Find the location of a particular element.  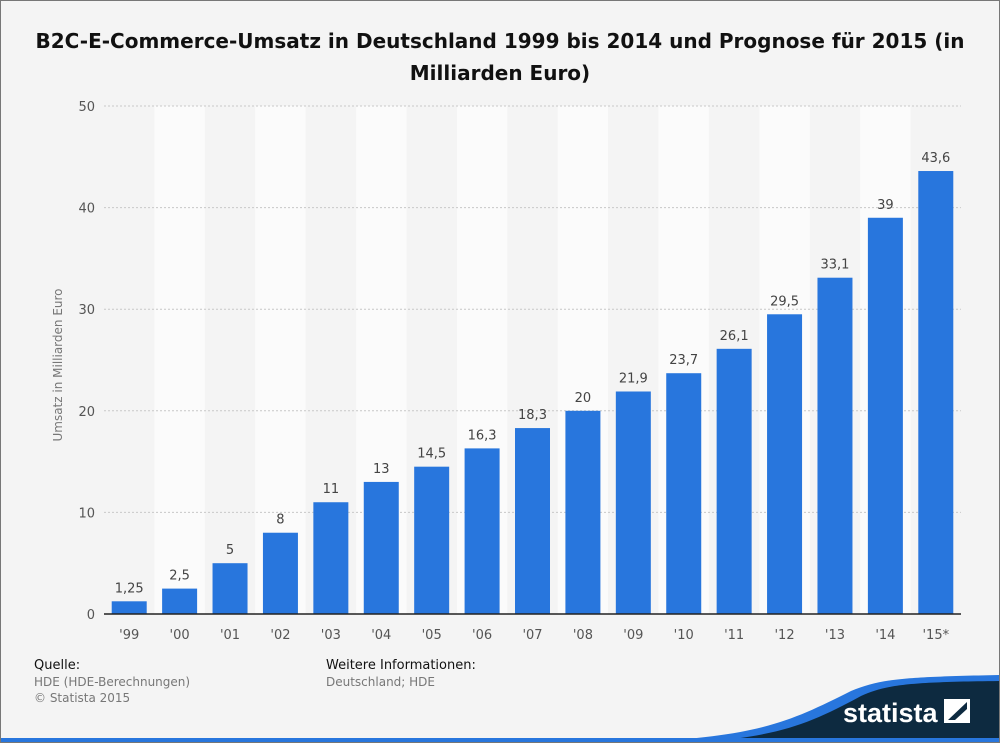

y-tick-label: 50 is located at coordinates (86, 107).